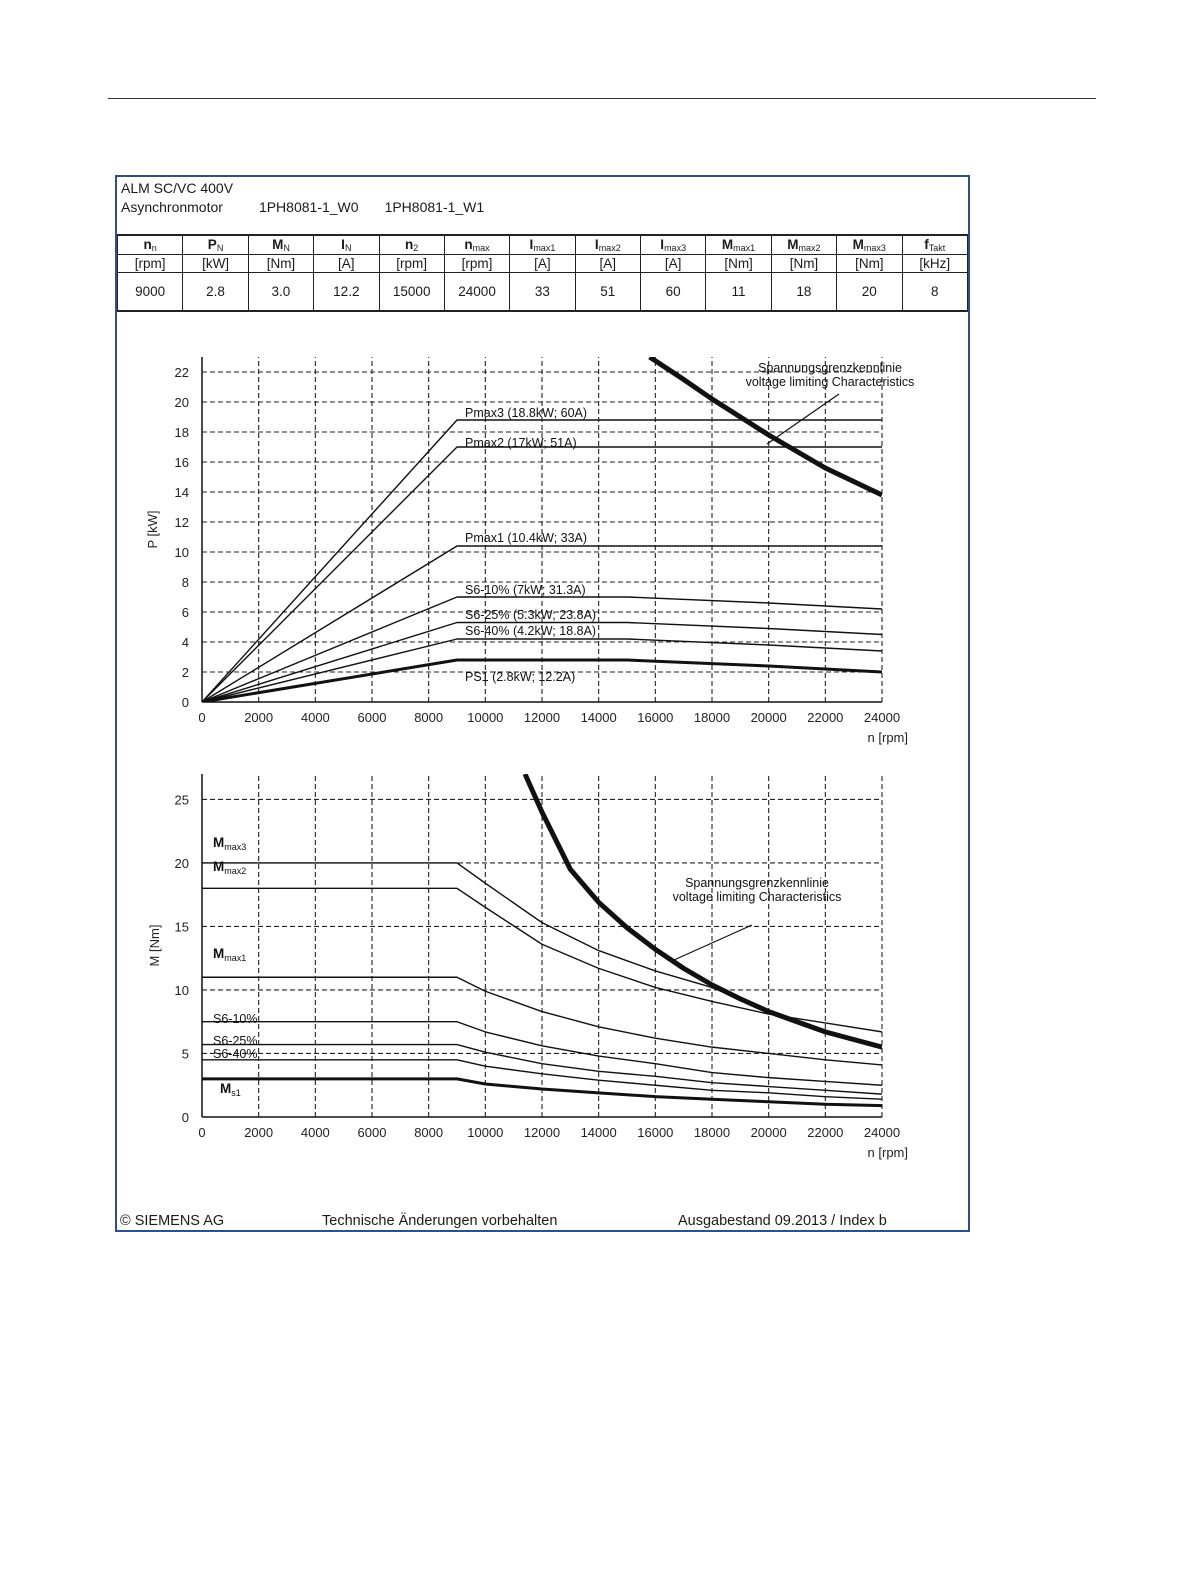 Image resolution: width=1191 pixels, height=1587 pixels. I want to click on y-tick-label: 22, so click(182, 372).